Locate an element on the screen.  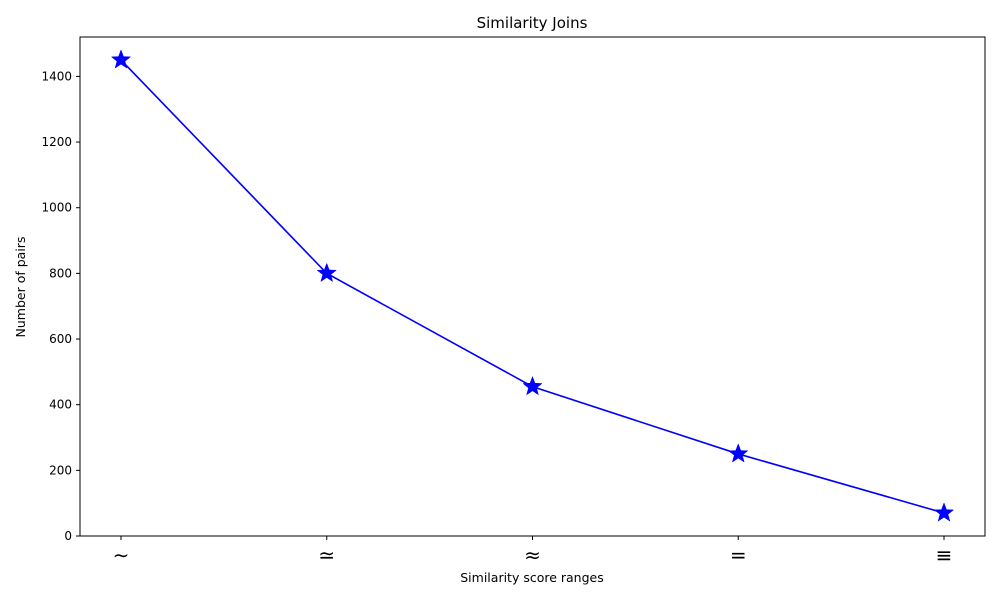
x-tick-label: ∼ is located at coordinates (121, 555).